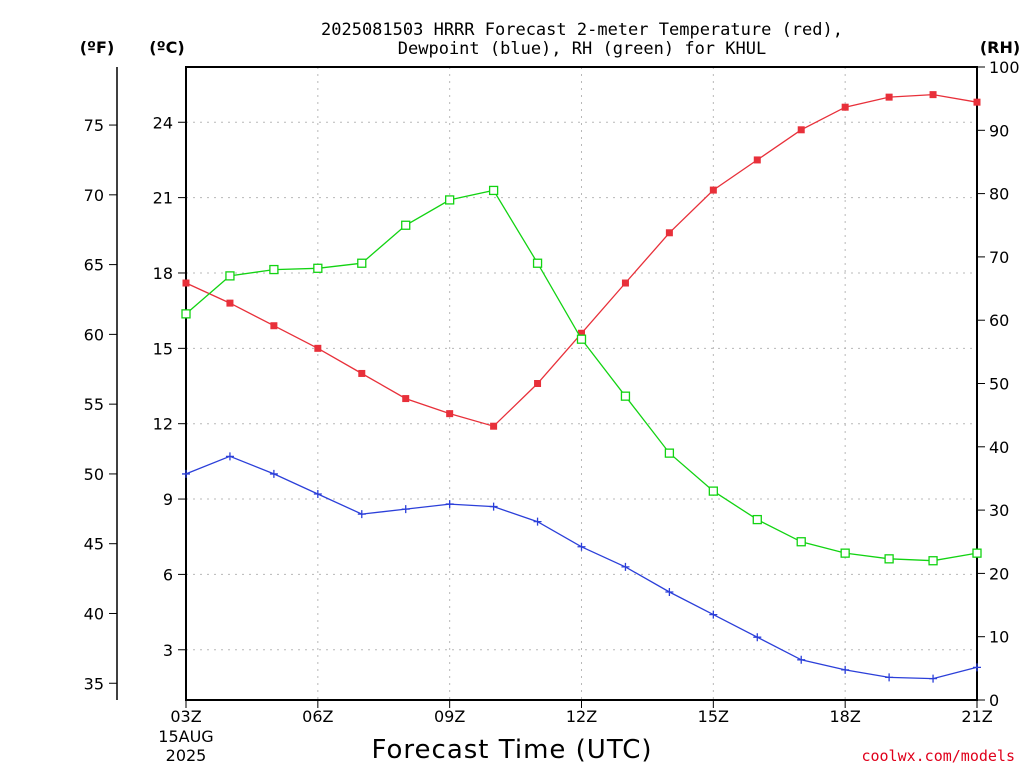 The width and height of the screenshot is (1024, 768). I want to click on celsius-tick-label: 24, so click(163, 122).